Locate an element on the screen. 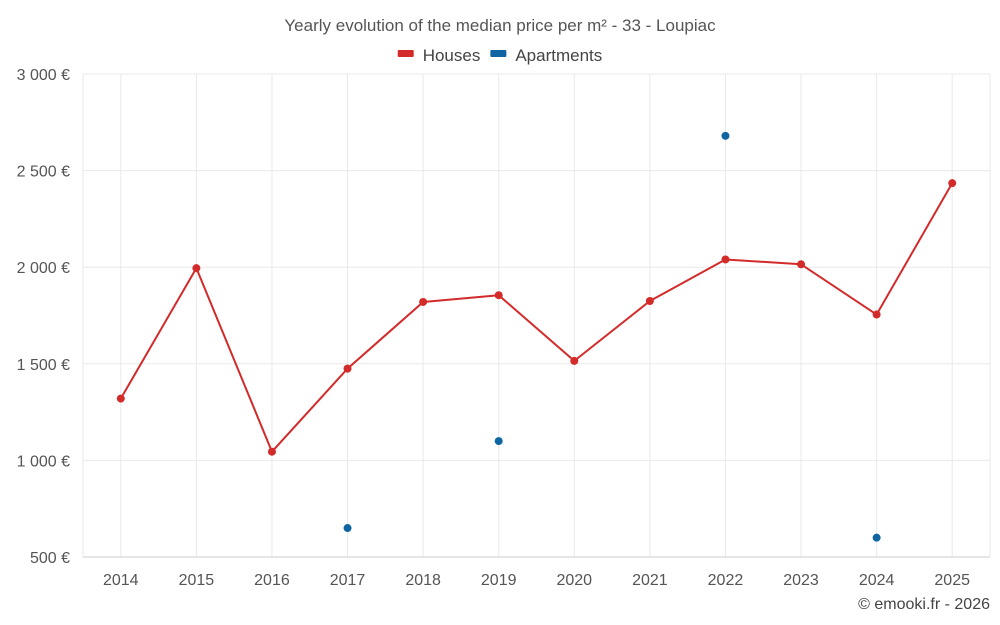 The width and height of the screenshot is (1000, 625). legend-label: Houses is located at coordinates (452, 55).